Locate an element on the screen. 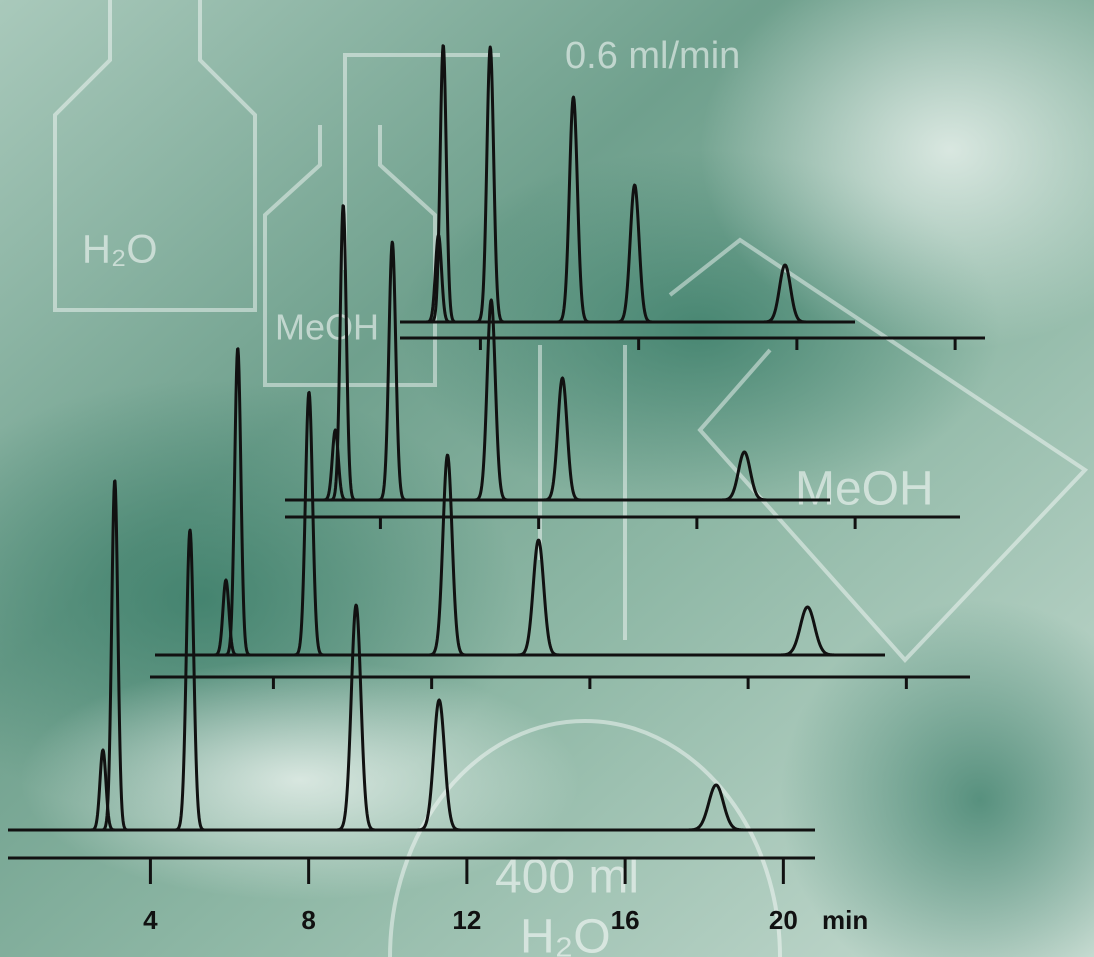  x-tick-label: 16 is located at coordinates (625, 920).